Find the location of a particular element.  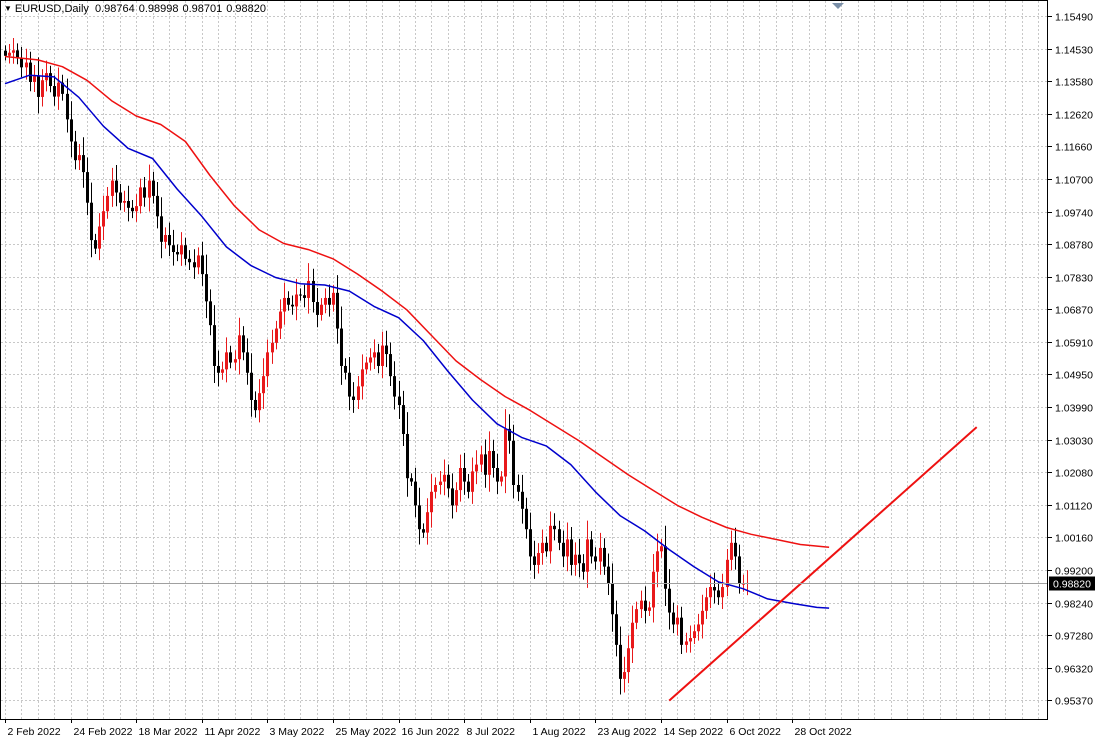

last-price-box is located at coordinates (1072, 583).